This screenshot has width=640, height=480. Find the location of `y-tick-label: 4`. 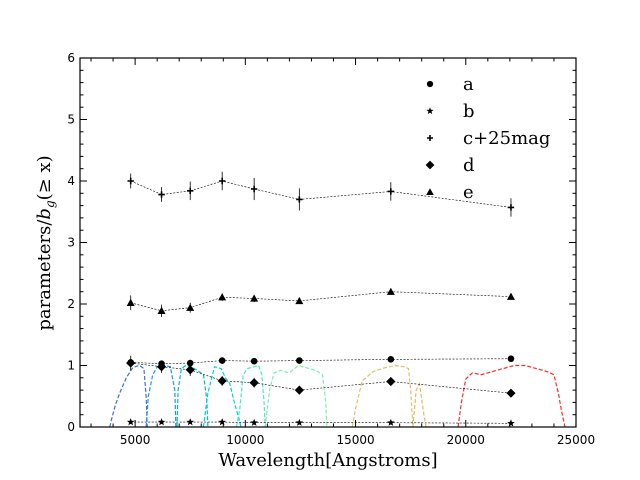

y-tick-label: 4 is located at coordinates (71, 181).